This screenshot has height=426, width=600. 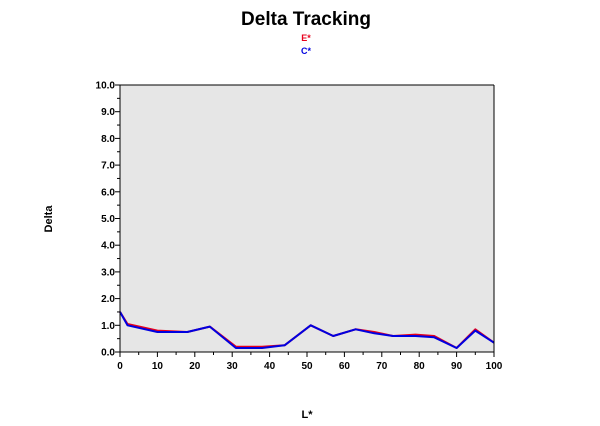 What do you see at coordinates (108, 246) in the screenshot?
I see `y-tick-label: 4.0` at bounding box center [108, 246].